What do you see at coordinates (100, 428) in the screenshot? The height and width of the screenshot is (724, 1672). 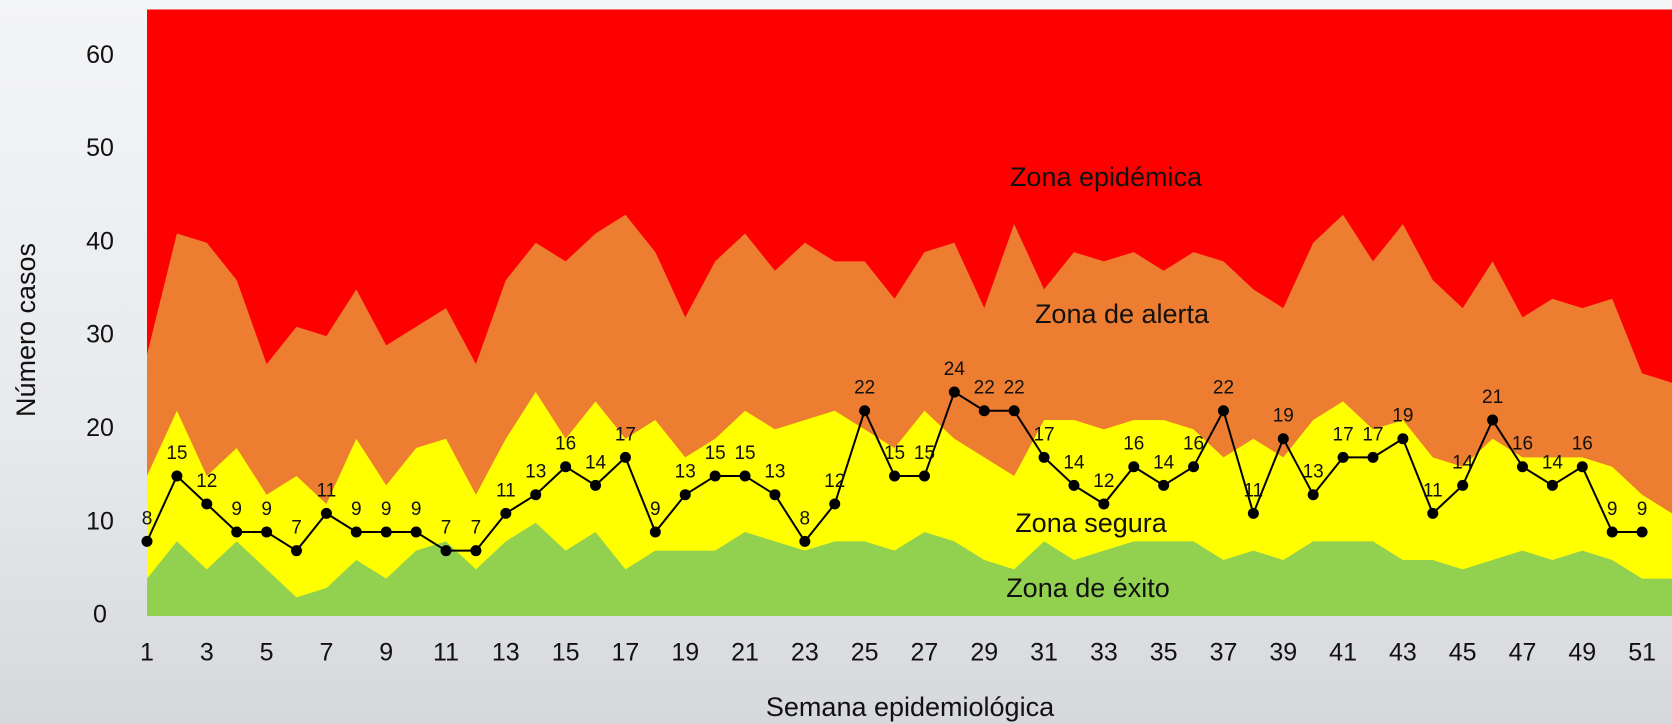 I see `y-tick-label: 20` at bounding box center [100, 428].